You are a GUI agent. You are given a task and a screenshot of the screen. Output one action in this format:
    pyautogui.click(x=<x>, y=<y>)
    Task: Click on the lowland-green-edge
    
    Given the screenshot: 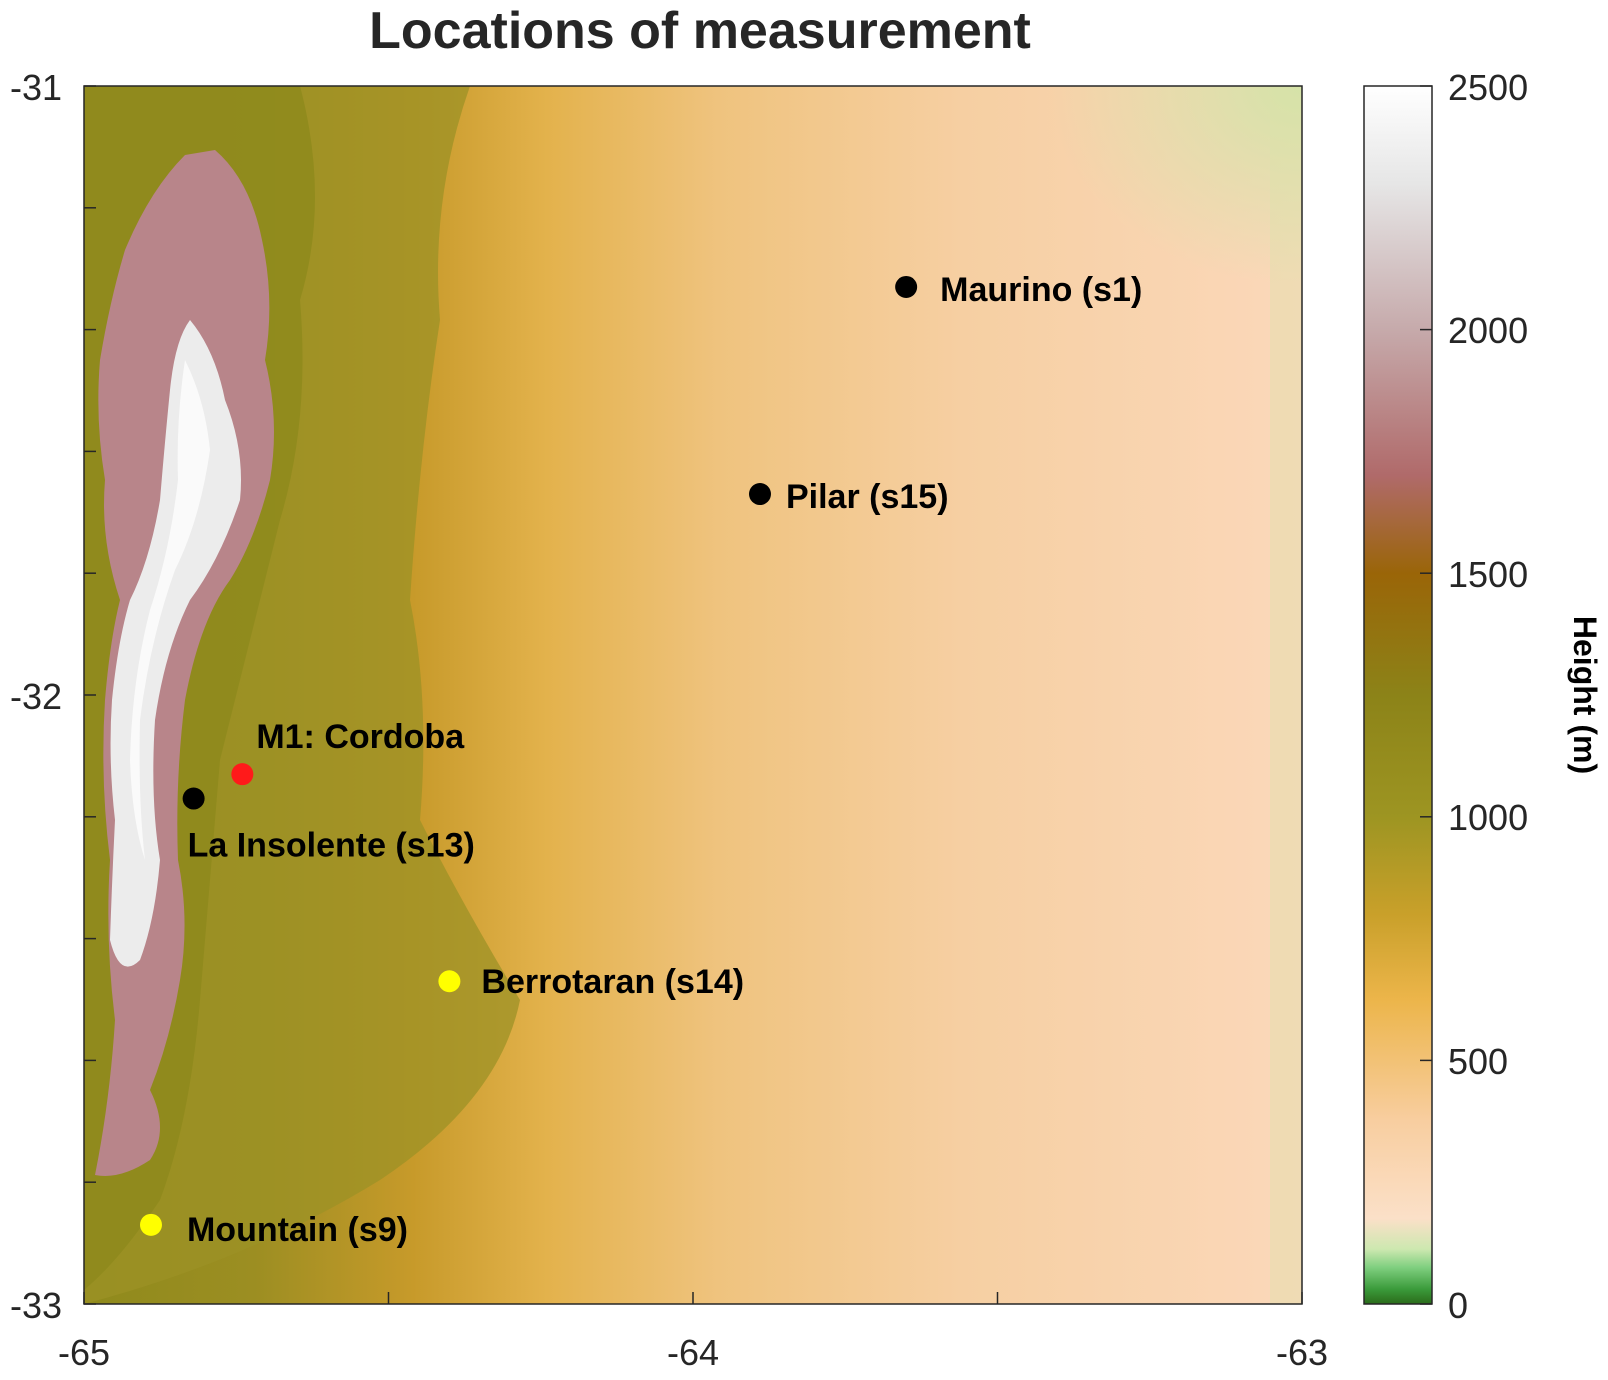 What is the action you would take?
    pyautogui.click(x=1286, y=695)
    